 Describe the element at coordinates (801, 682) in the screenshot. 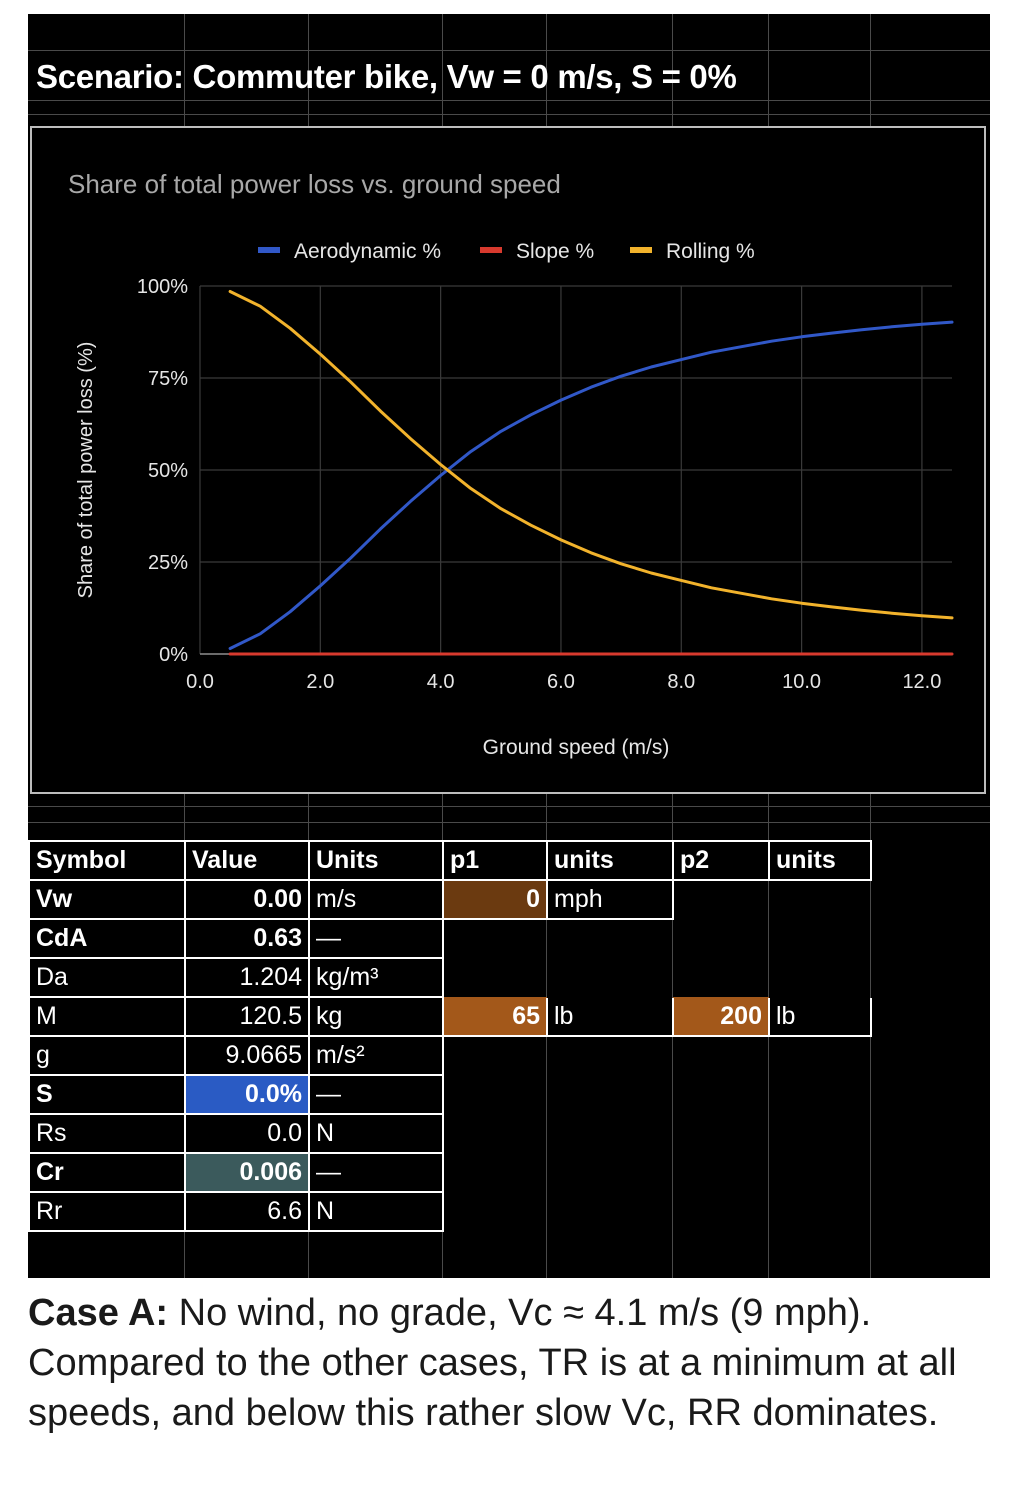

I see `x-tick-label: 10.0` at that location.